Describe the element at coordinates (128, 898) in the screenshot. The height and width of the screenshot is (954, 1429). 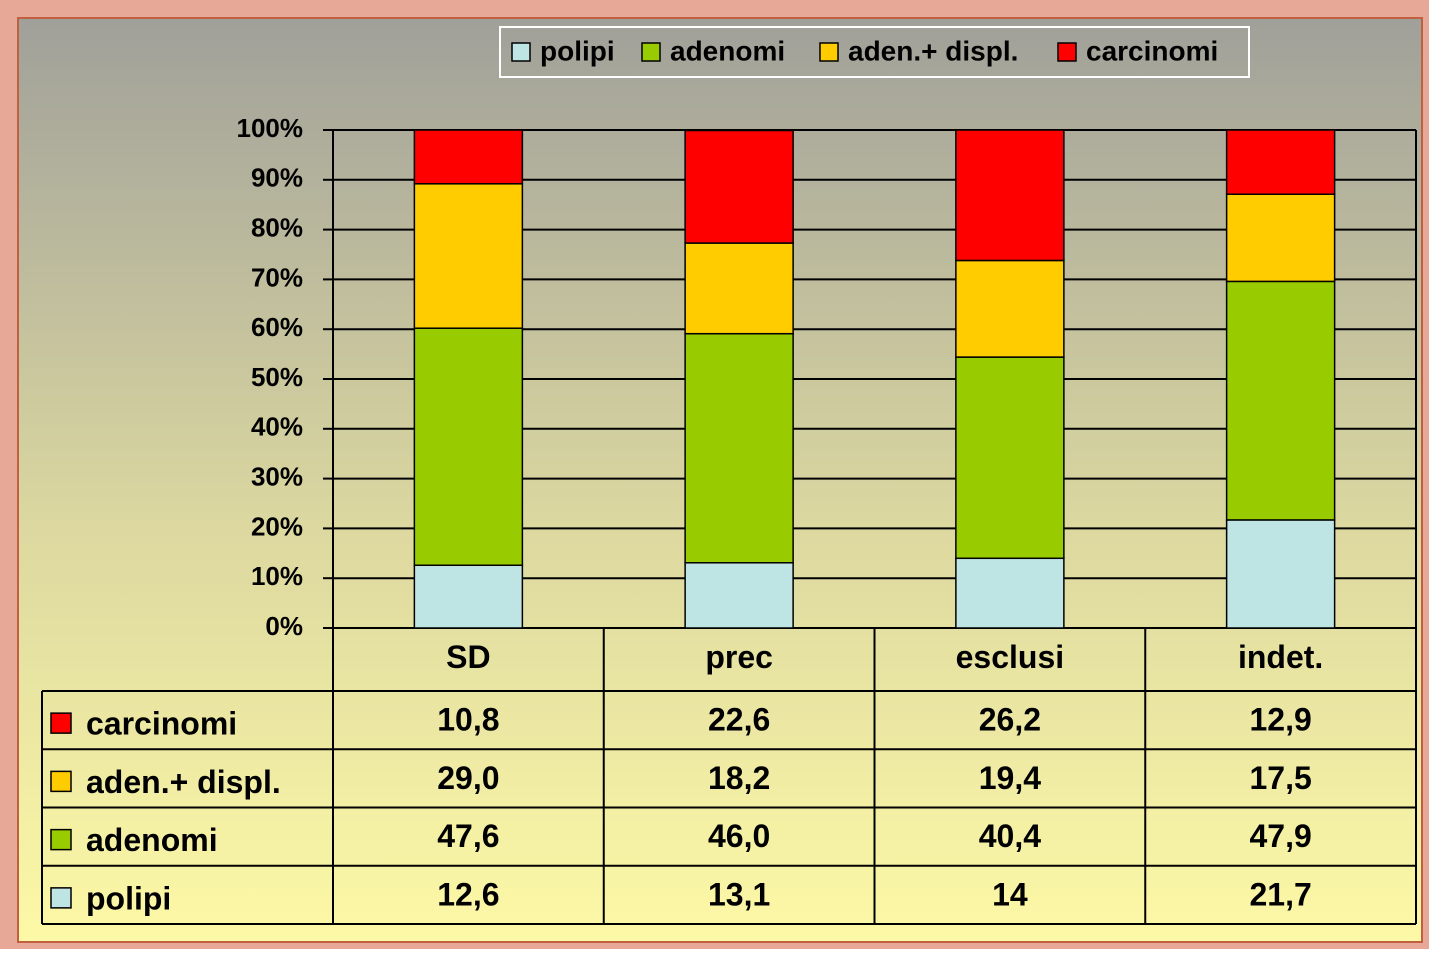
I see `row-label: polipi` at that location.